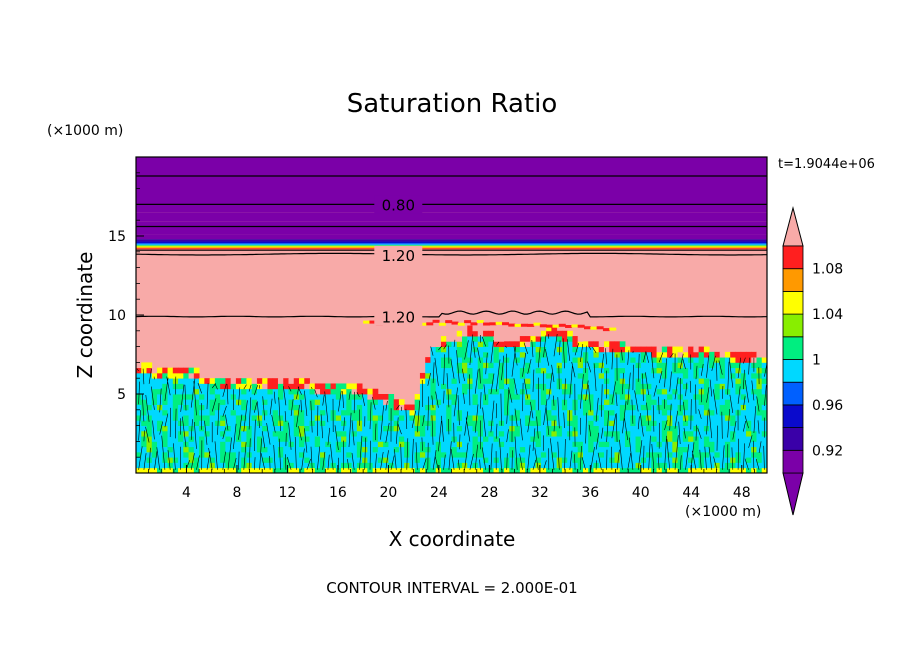 This screenshot has height=654, width=904. What do you see at coordinates (85, 315) in the screenshot?
I see `y-axis-title: Z coordinate` at bounding box center [85, 315].